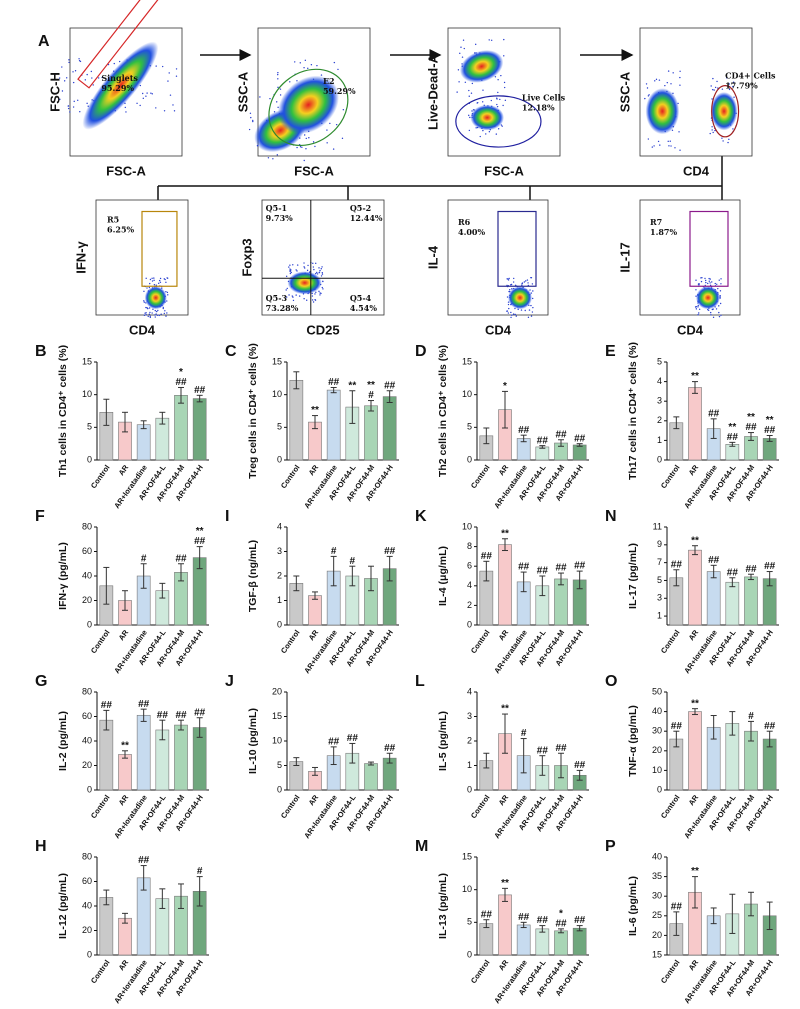 The width and height of the screenshot is (800, 1009). Describe the element at coordinates (517, 248) in the screenshot. I see `gate` at that location.